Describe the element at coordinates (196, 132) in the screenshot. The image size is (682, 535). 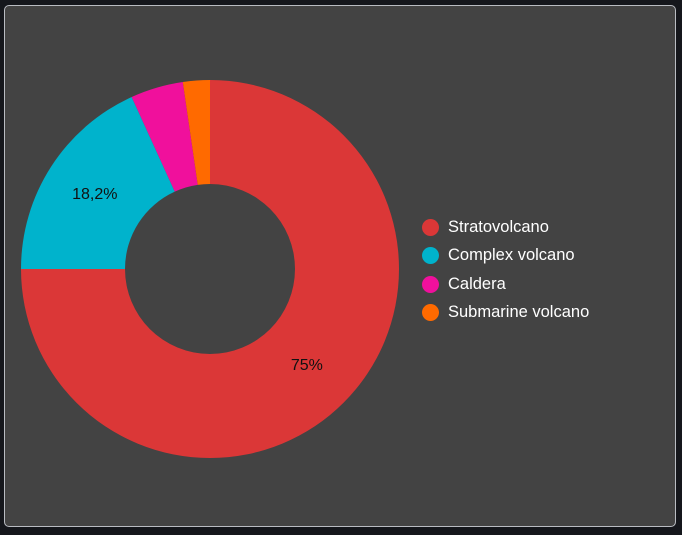
I see `slice-submarine-volcano` at that location.